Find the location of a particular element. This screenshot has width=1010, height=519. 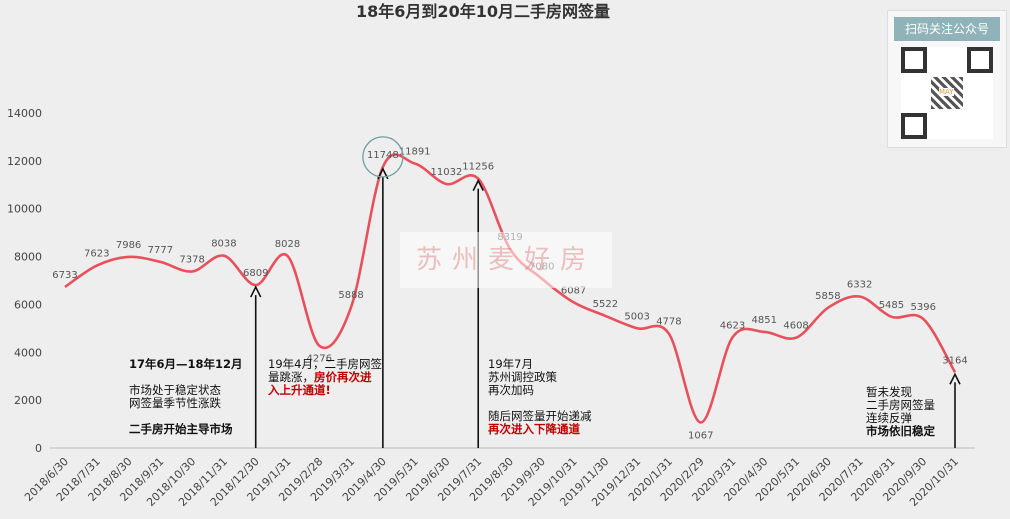

annotation-april-jump: 19年4月，二手房网签 量跳涨，房价再次进 入上升通道! is located at coordinates (325, 377).